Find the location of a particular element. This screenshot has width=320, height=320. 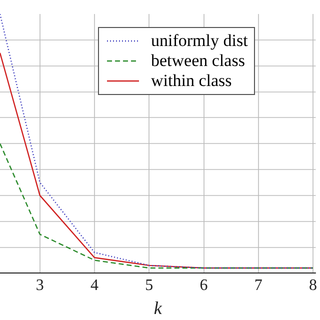

x-tick-label: 4 is located at coordinates (94, 285).